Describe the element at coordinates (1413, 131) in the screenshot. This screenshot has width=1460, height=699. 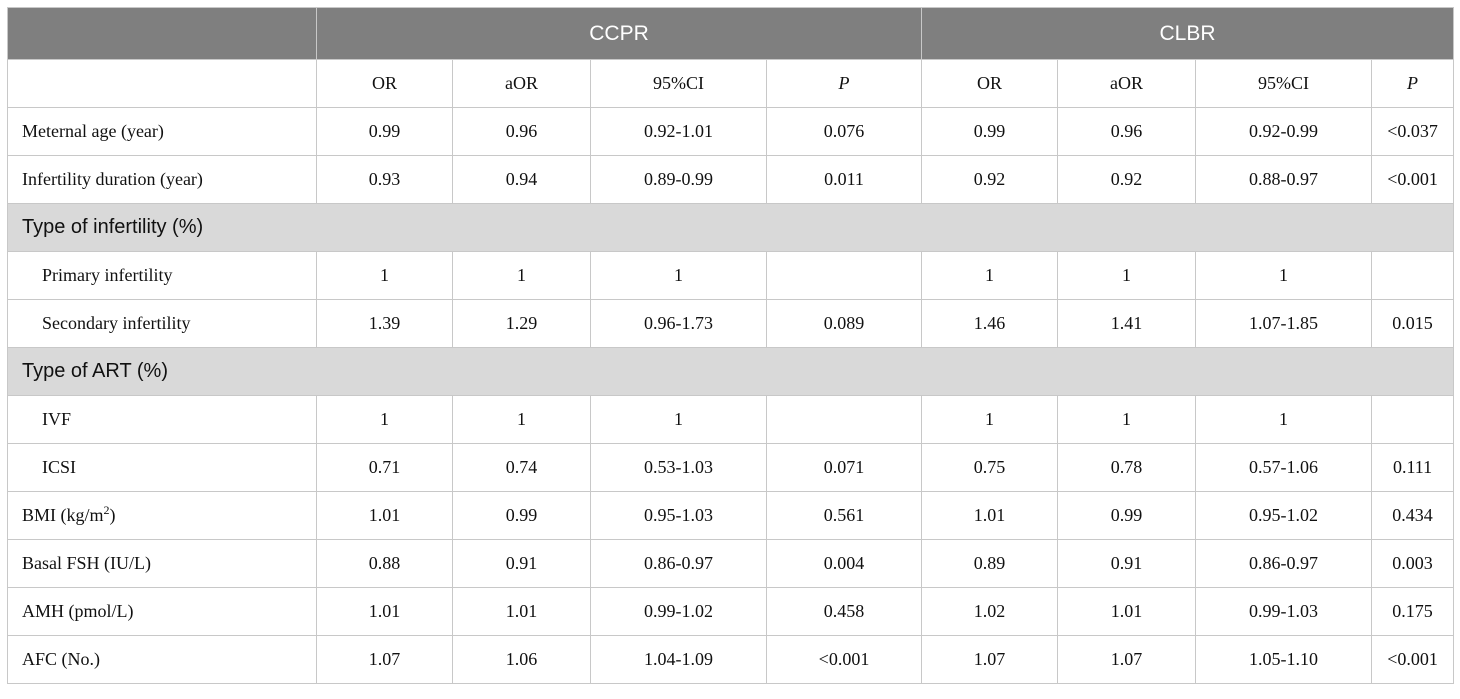
I see `table-cell: <0.037` at that location.